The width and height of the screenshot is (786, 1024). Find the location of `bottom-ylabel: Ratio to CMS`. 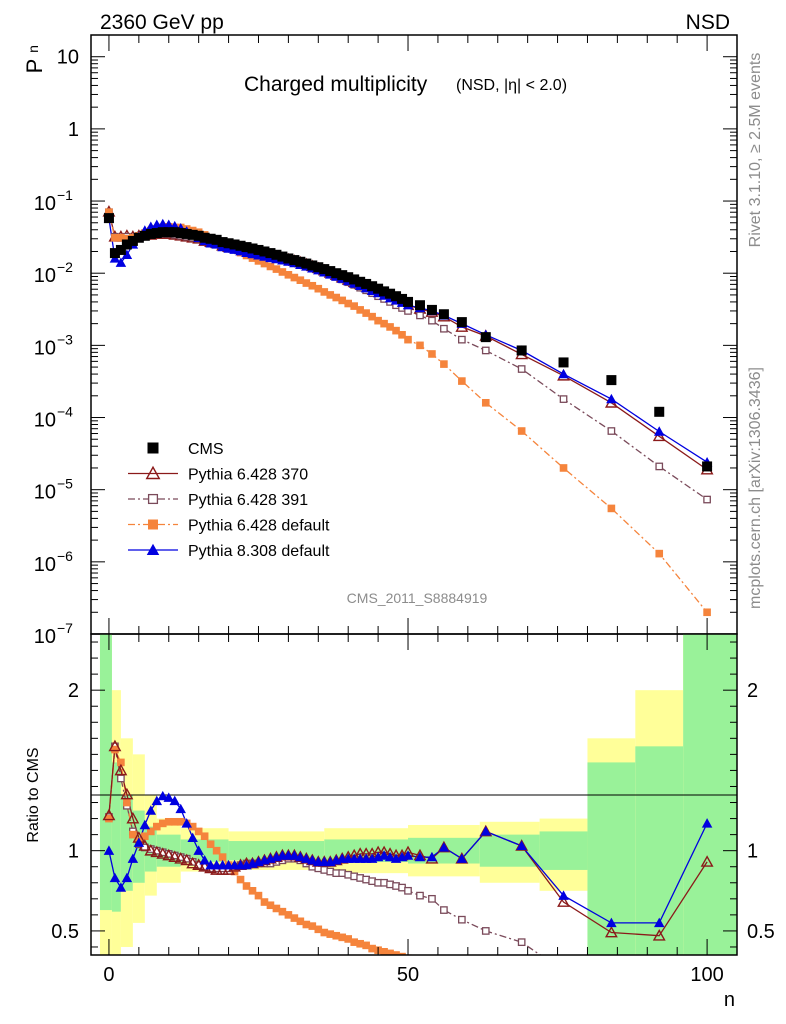

bottom-ylabel: Ratio to CMS is located at coordinates (33, 794).